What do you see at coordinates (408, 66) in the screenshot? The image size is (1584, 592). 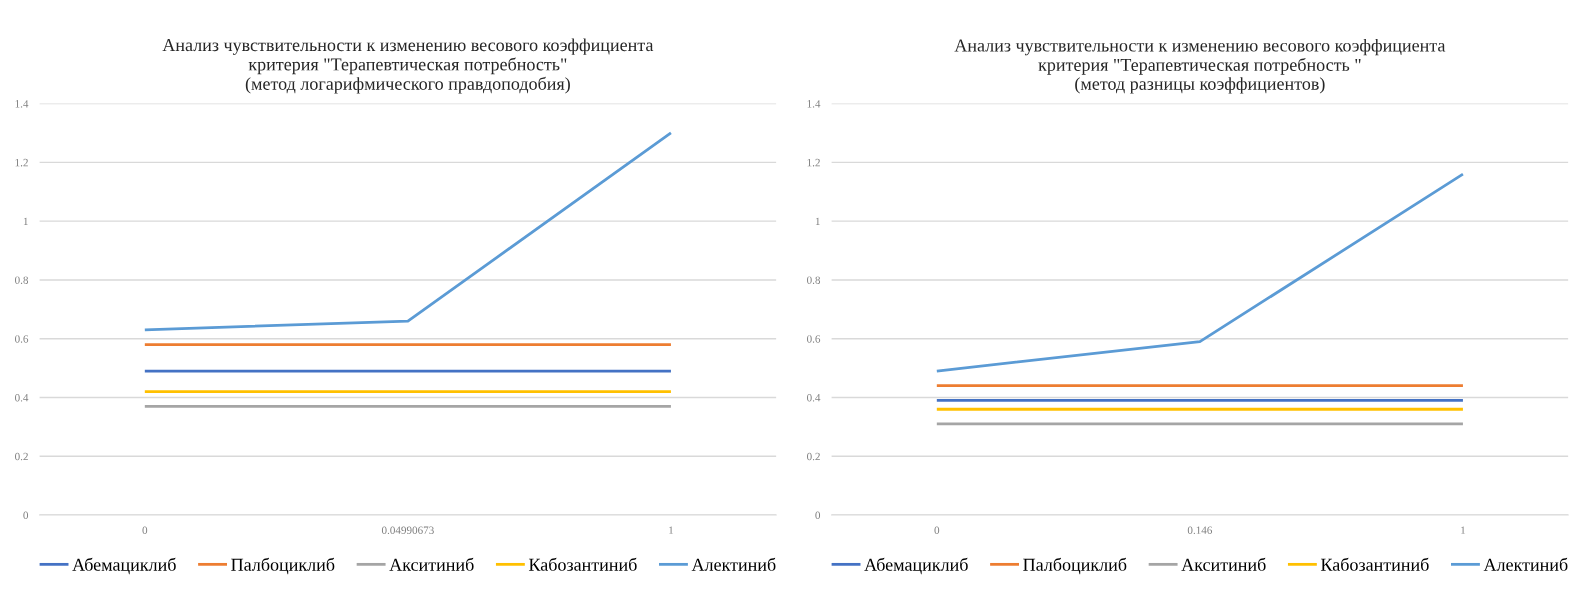 I see `chart-title: Анализ чувствительности к изменению весового коэффициента критерия "Терапевтическая потребность" (метод логарифмического правдоподобия)` at bounding box center [408, 66].